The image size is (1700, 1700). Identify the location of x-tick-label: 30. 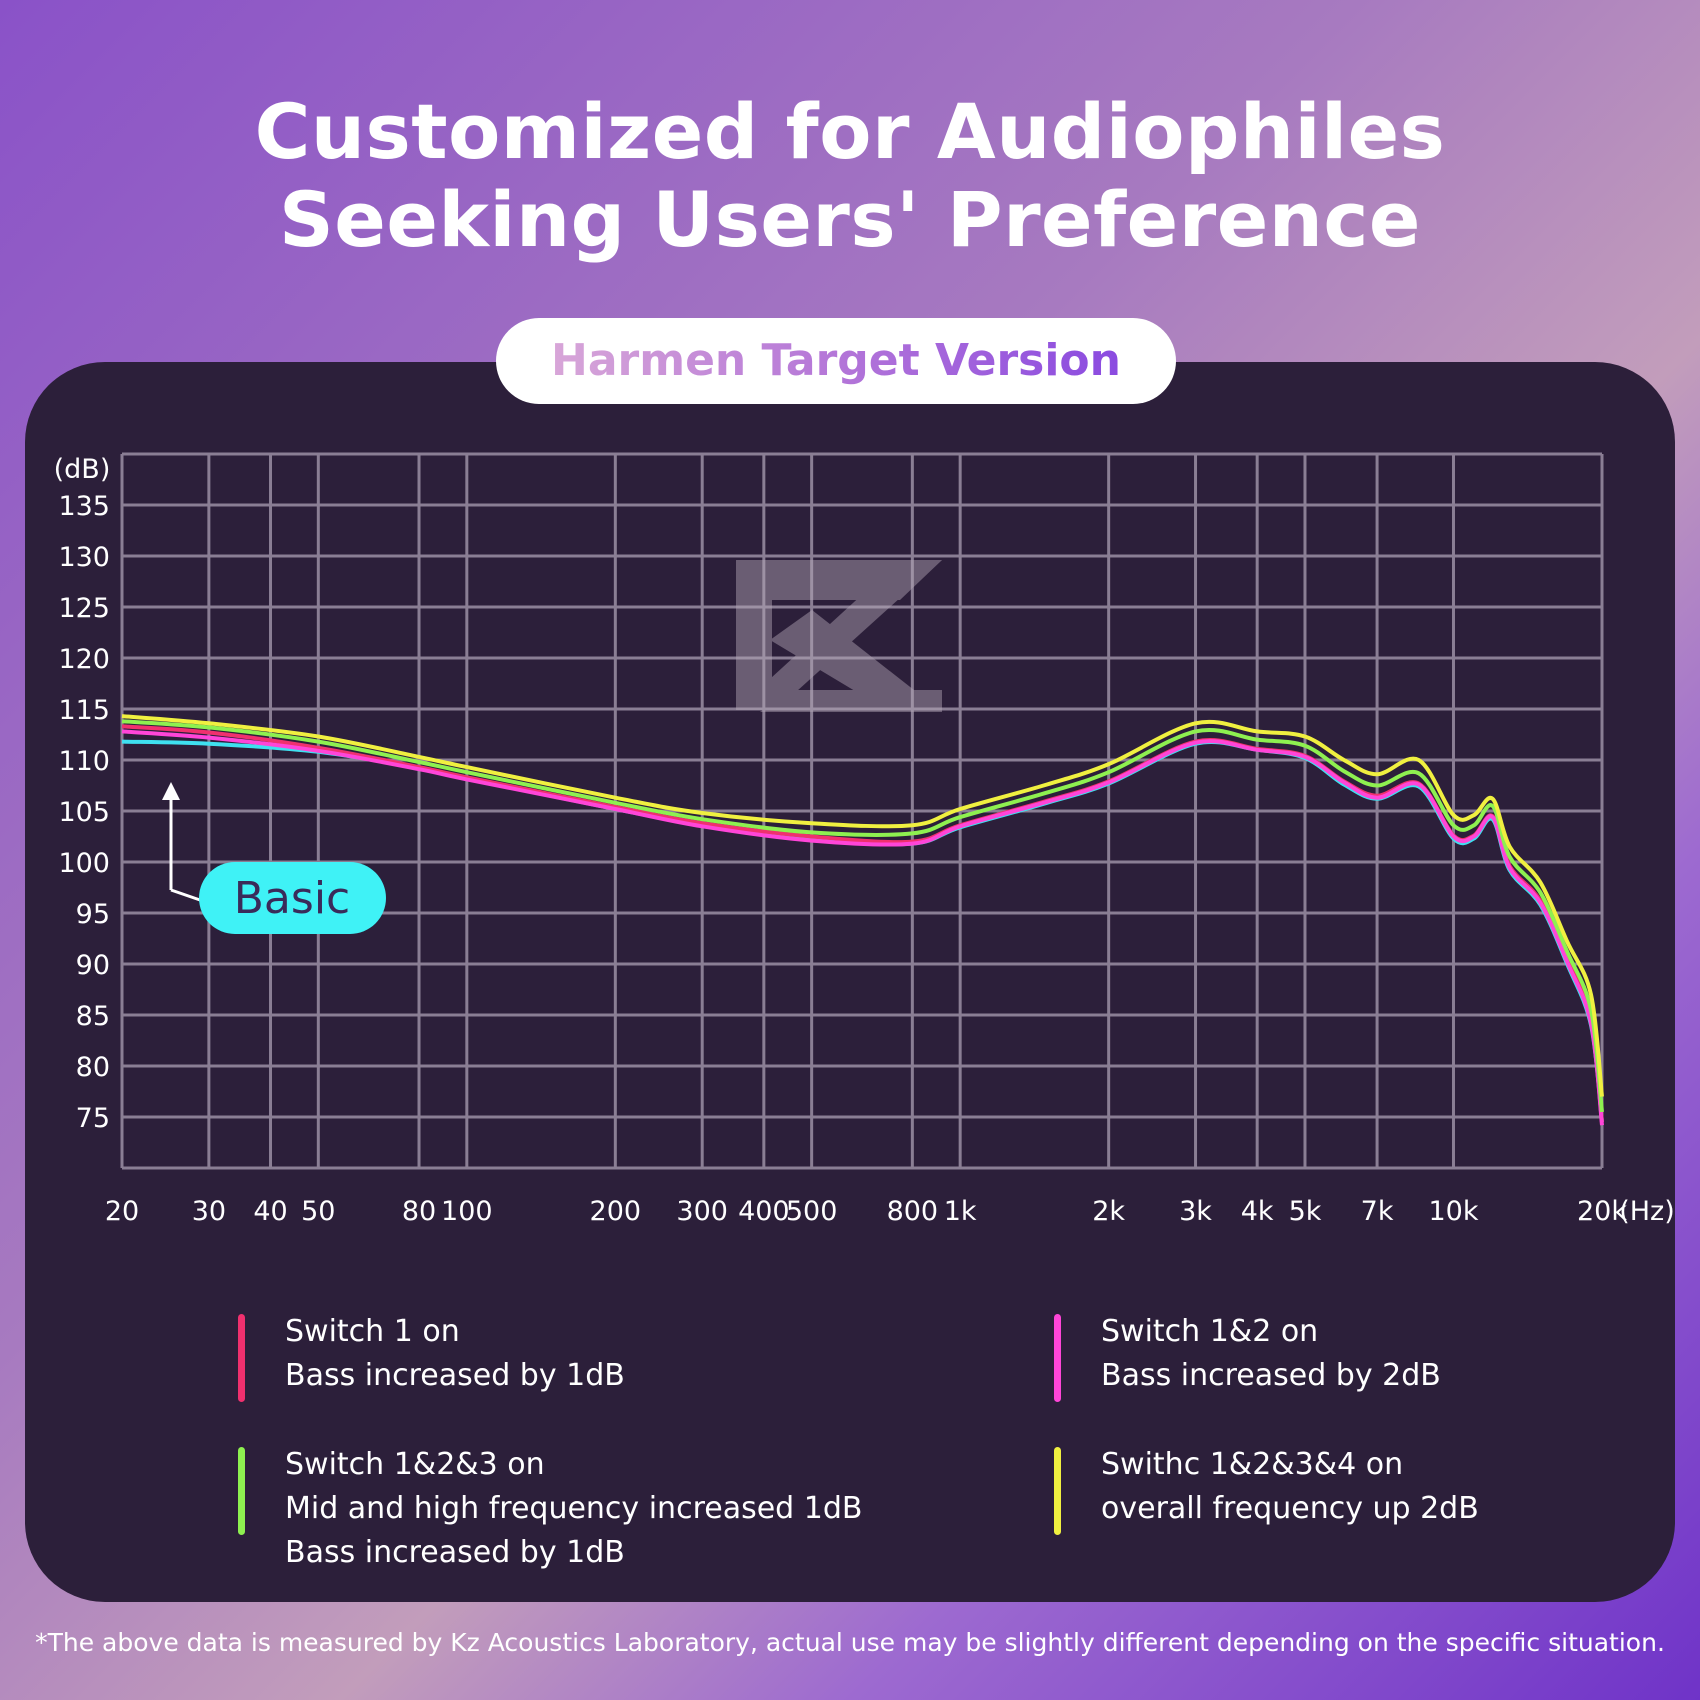
(209, 1211).